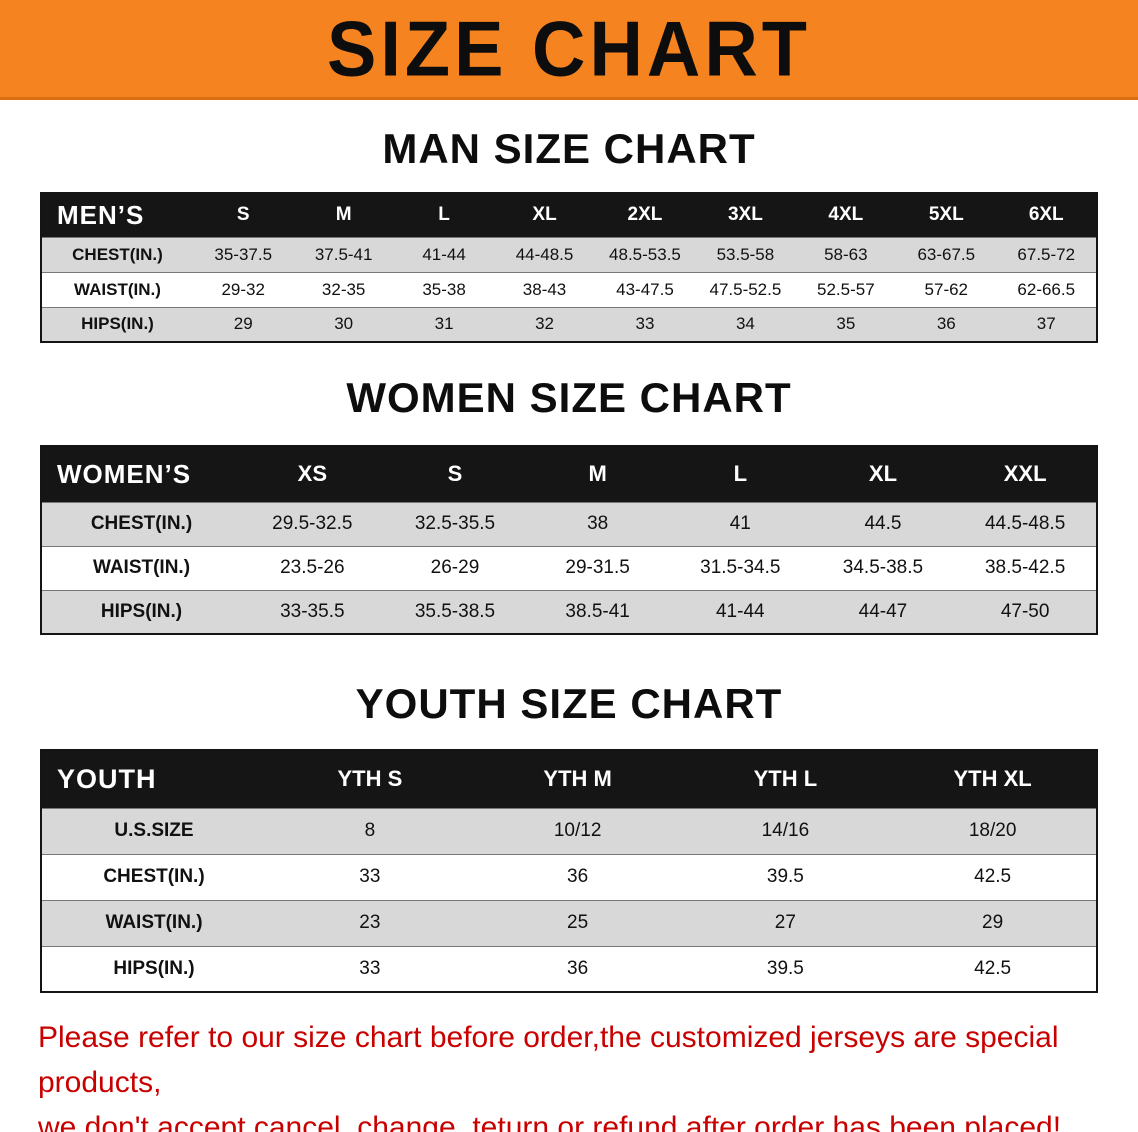 This screenshot has width=1138, height=1132. What do you see at coordinates (117, 215) in the screenshot?
I see `men-corner-label: MEN’S` at bounding box center [117, 215].